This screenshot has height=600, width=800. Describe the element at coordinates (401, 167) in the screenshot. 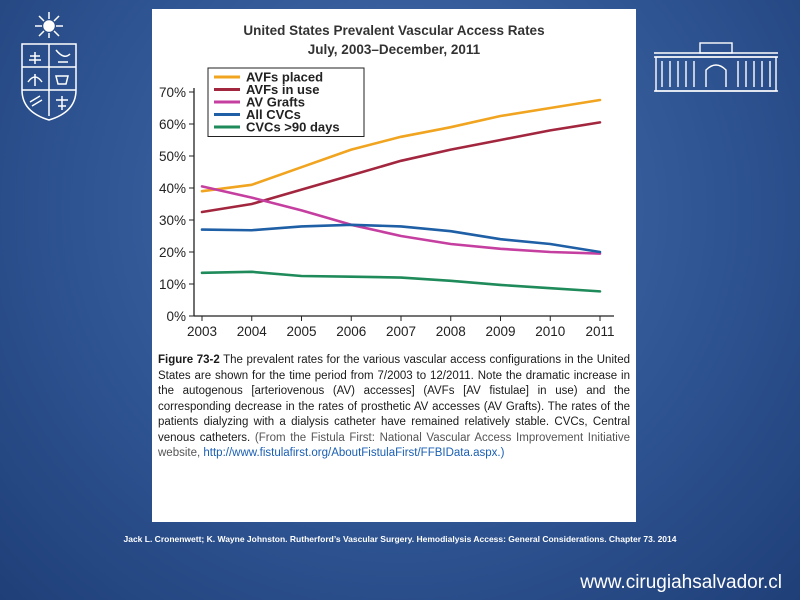

I see `series-line-avfs-in-use` at that location.